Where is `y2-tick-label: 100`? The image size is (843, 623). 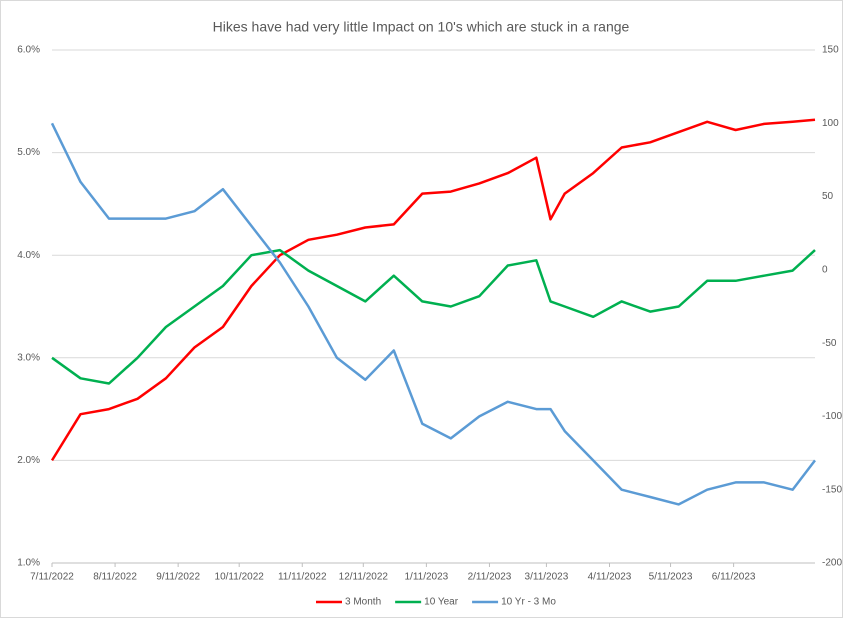
y2-tick-label: 100 is located at coordinates (830, 123).